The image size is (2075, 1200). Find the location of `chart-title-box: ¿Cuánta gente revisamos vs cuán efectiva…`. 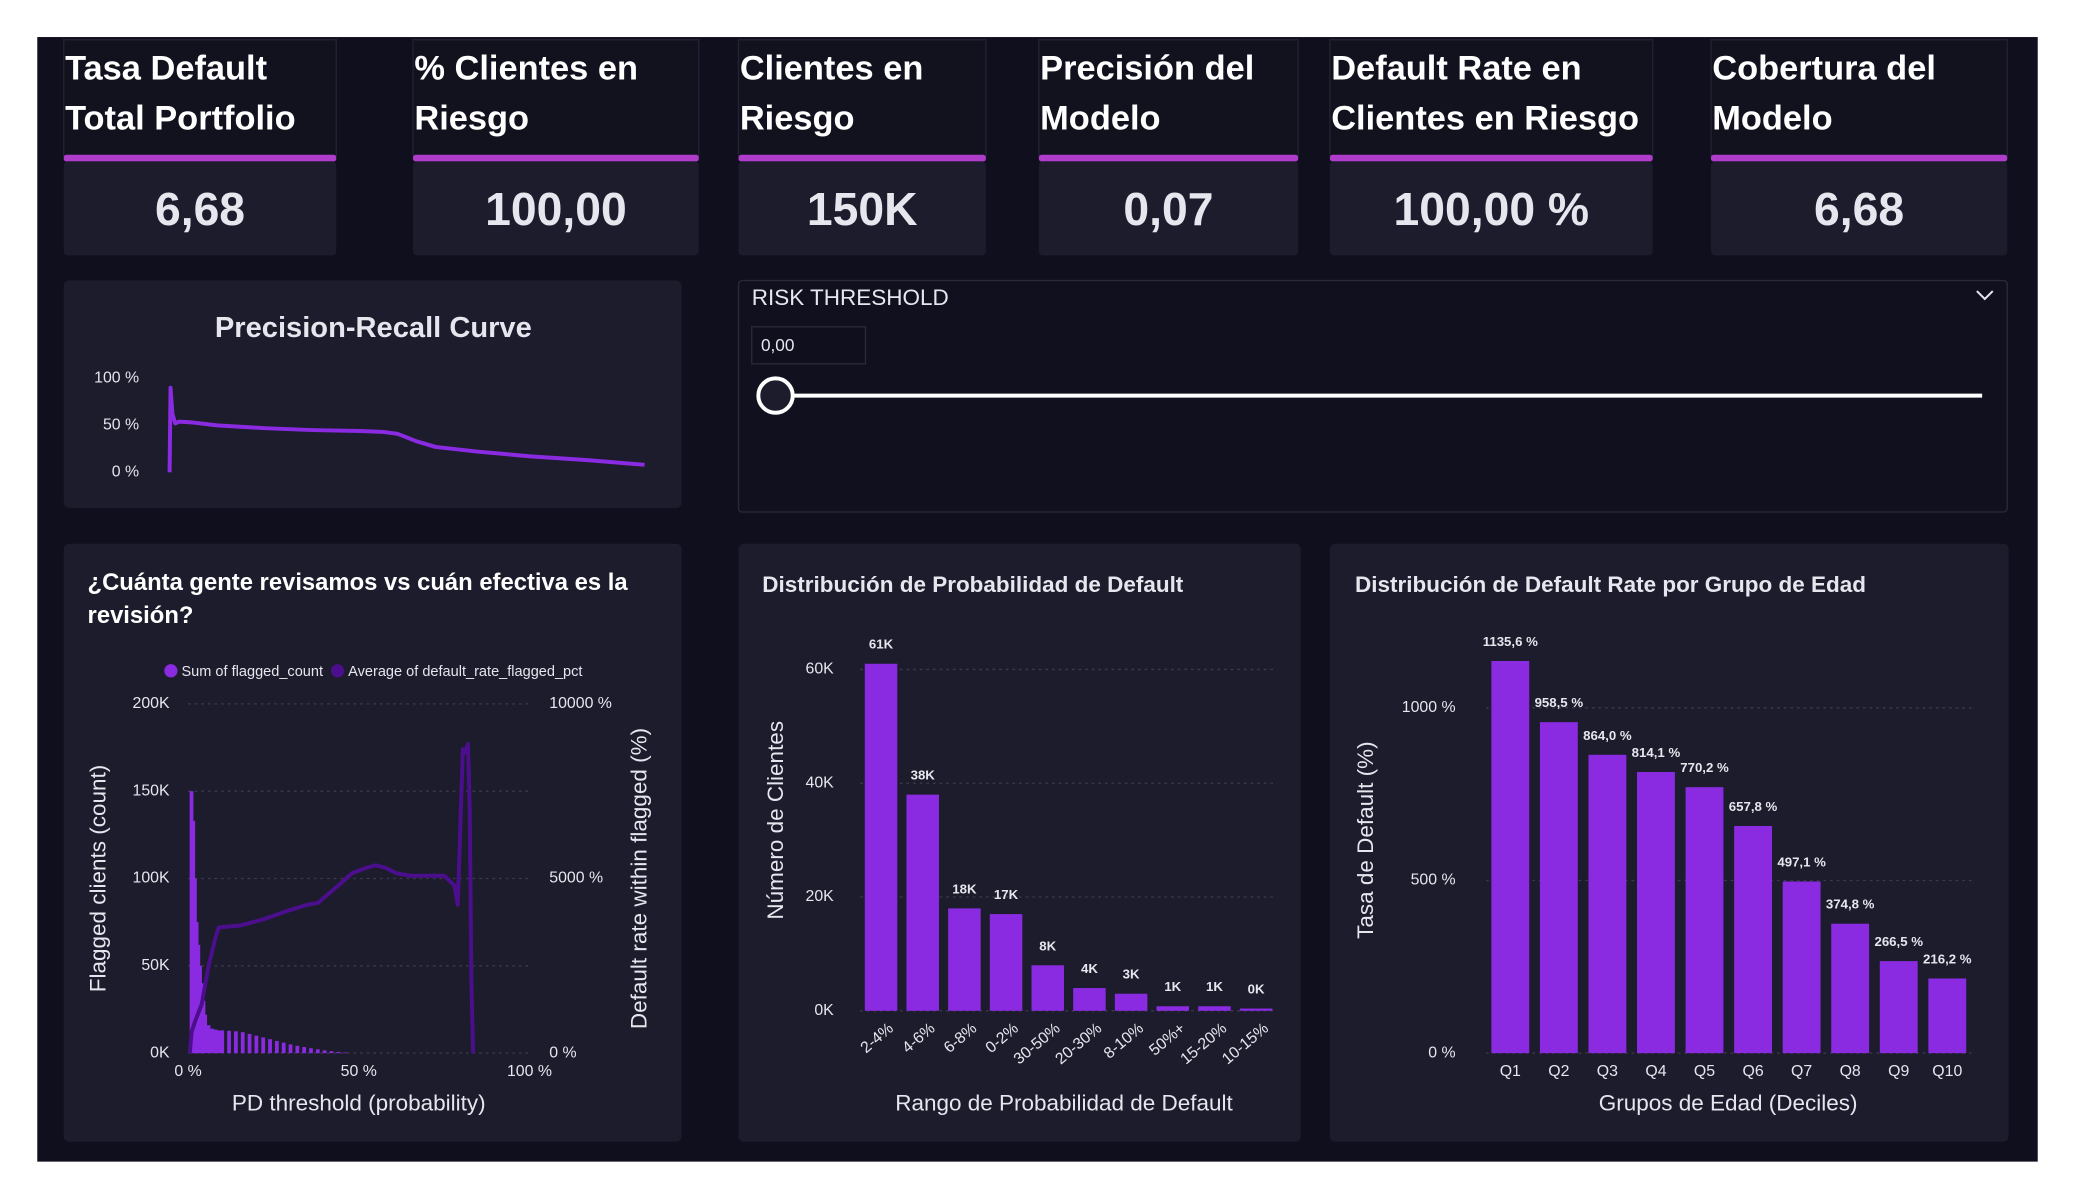

chart-title-box: ¿Cuánta gente revisamos vs cuán efectiva… is located at coordinates (357, 598).